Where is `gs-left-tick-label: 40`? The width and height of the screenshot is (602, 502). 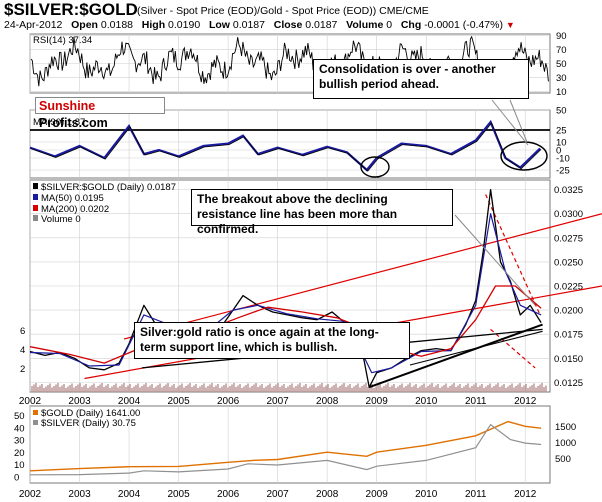
gs-left-tick-label: 40 is located at coordinates (19, 428).